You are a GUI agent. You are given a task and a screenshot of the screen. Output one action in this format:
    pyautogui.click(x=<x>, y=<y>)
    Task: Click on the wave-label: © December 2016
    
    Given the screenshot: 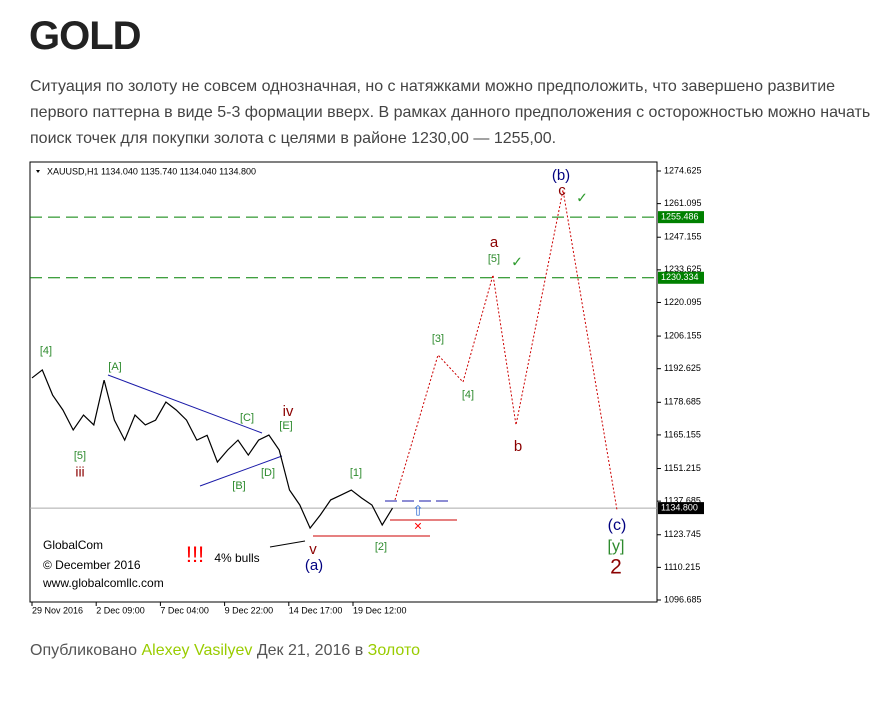 What is the action you would take?
    pyautogui.click(x=92, y=565)
    